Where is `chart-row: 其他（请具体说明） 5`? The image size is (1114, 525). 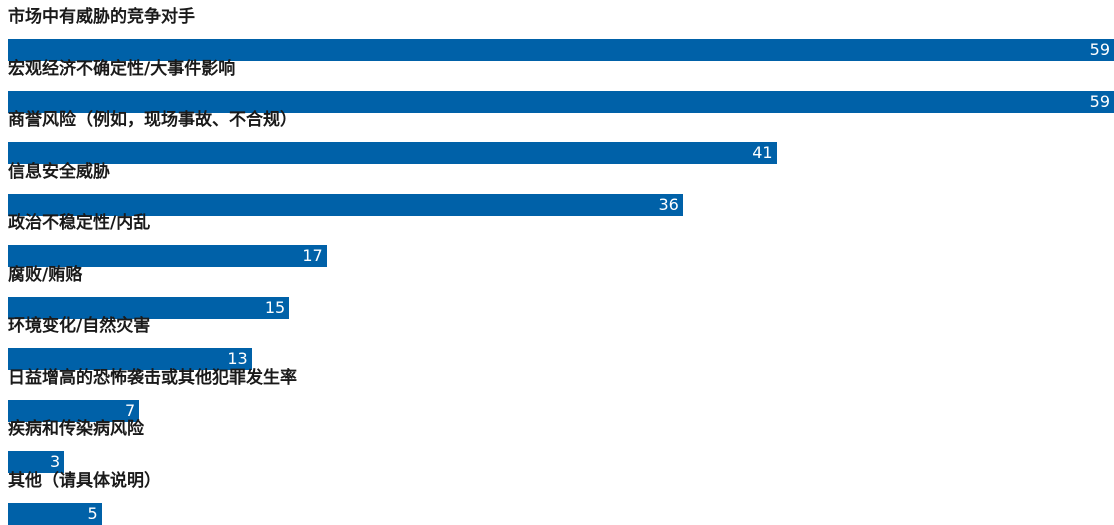 chart-row: 其他（请具体说明） 5 is located at coordinates (557, 497).